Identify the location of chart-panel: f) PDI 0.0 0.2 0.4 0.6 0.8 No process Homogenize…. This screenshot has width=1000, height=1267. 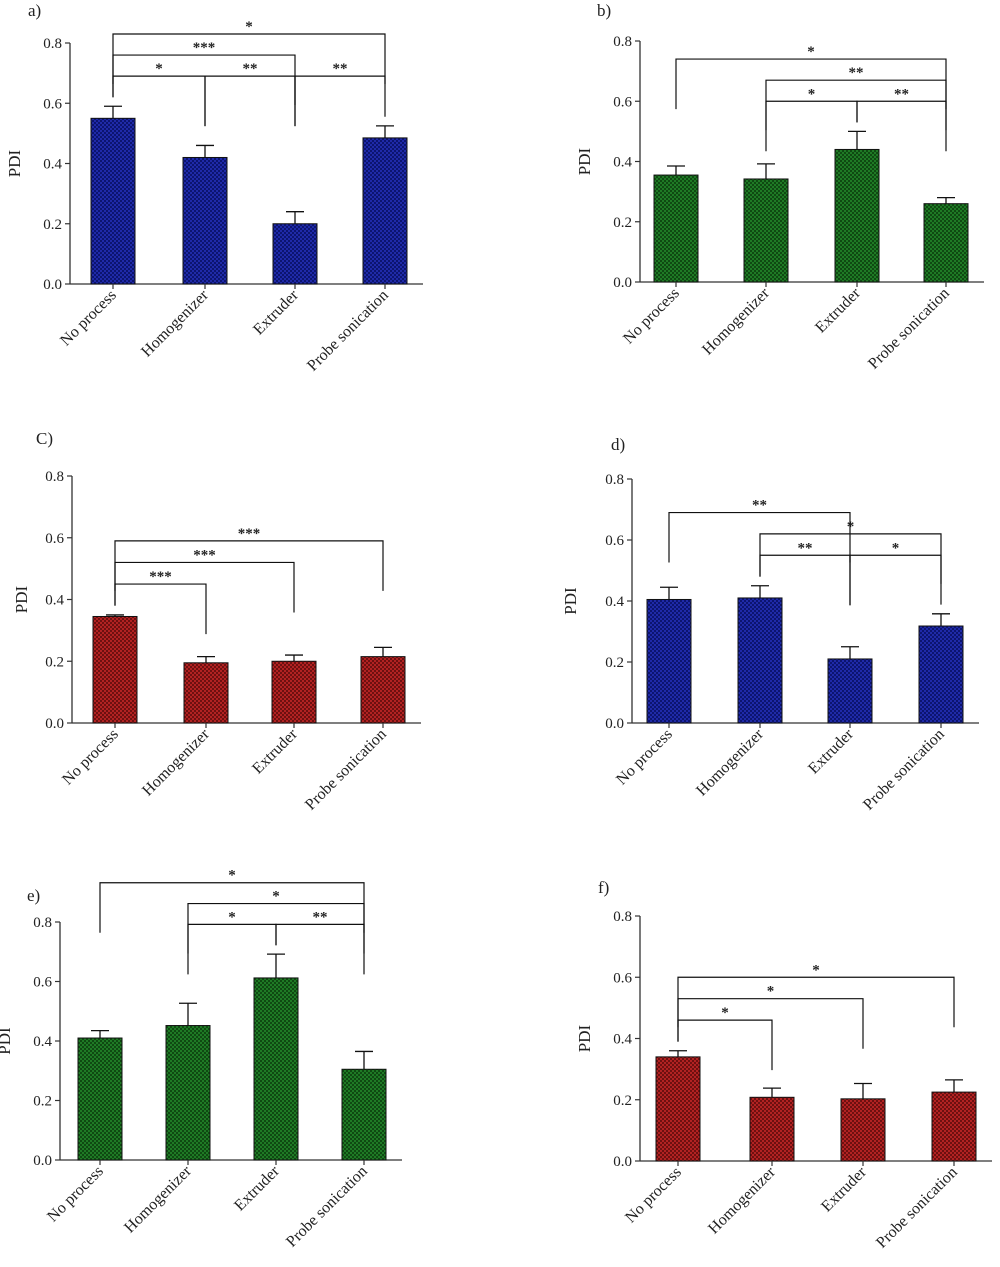
(783, 1065).